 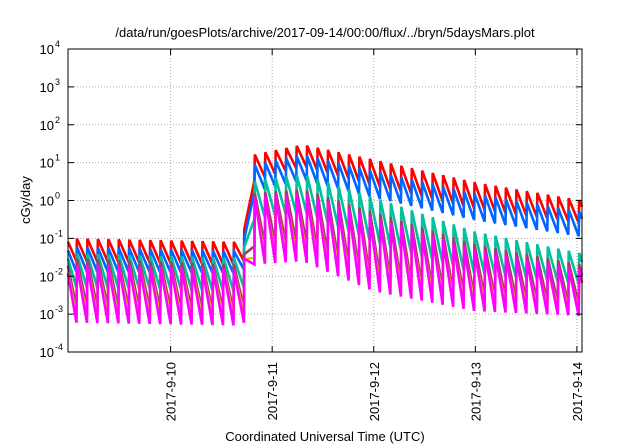 What do you see at coordinates (57, 44) in the screenshot?
I see `y-tick-exponent: 4` at bounding box center [57, 44].